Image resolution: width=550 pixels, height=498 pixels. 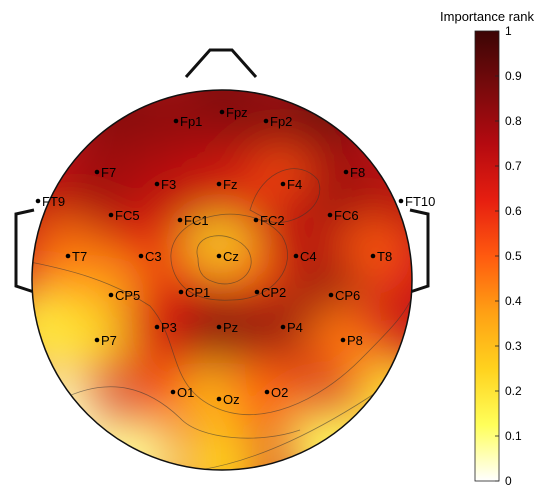 I want to click on electrode-label: FT10, so click(x=420, y=201).